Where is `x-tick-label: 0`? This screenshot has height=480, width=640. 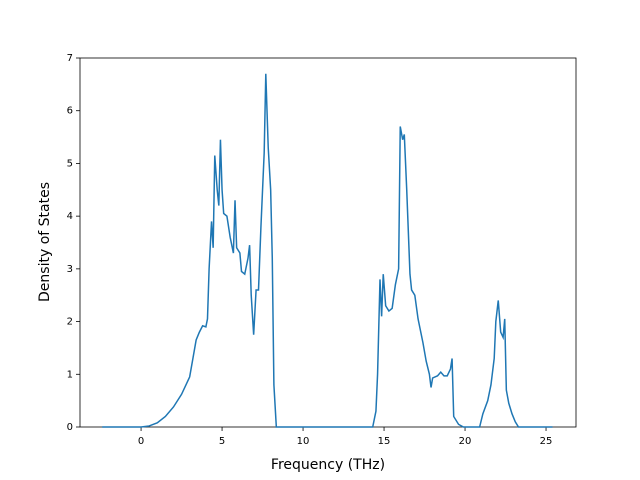 x-tick-label: 0 is located at coordinates (141, 441).